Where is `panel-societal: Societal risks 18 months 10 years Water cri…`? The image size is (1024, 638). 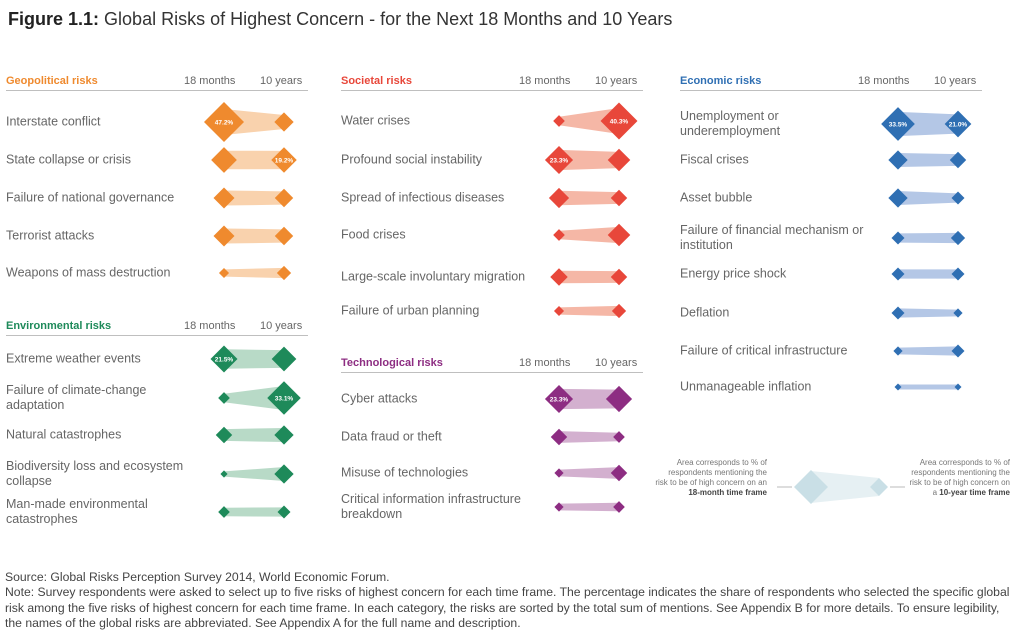 panel-societal: Societal risks 18 months 10 years Water cri… is located at coordinates (492, 194).